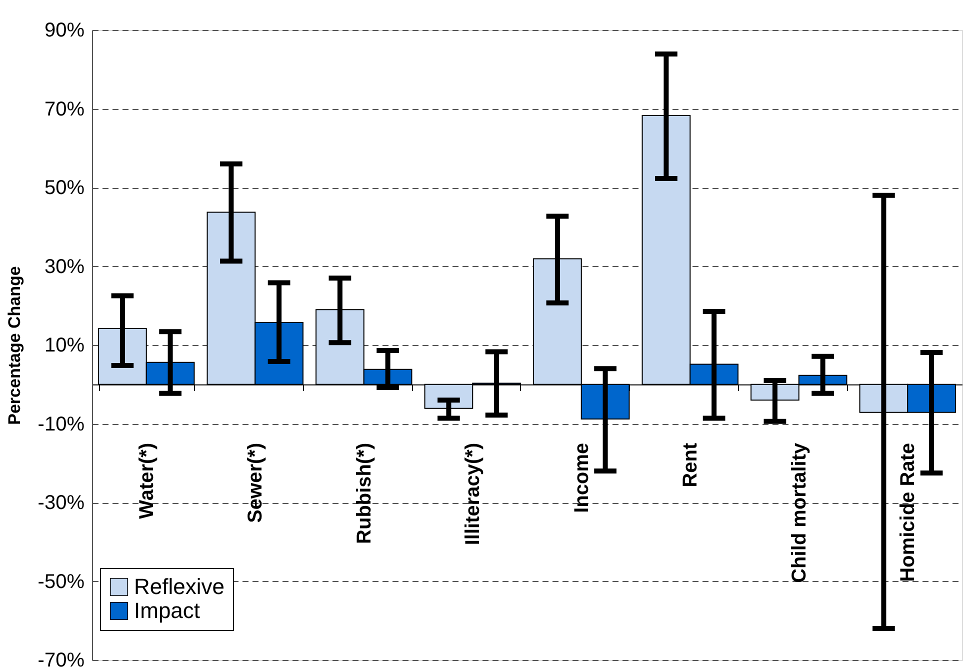 This screenshot has width=969, height=669. I want to click on legend-label: Impact, so click(167, 610).